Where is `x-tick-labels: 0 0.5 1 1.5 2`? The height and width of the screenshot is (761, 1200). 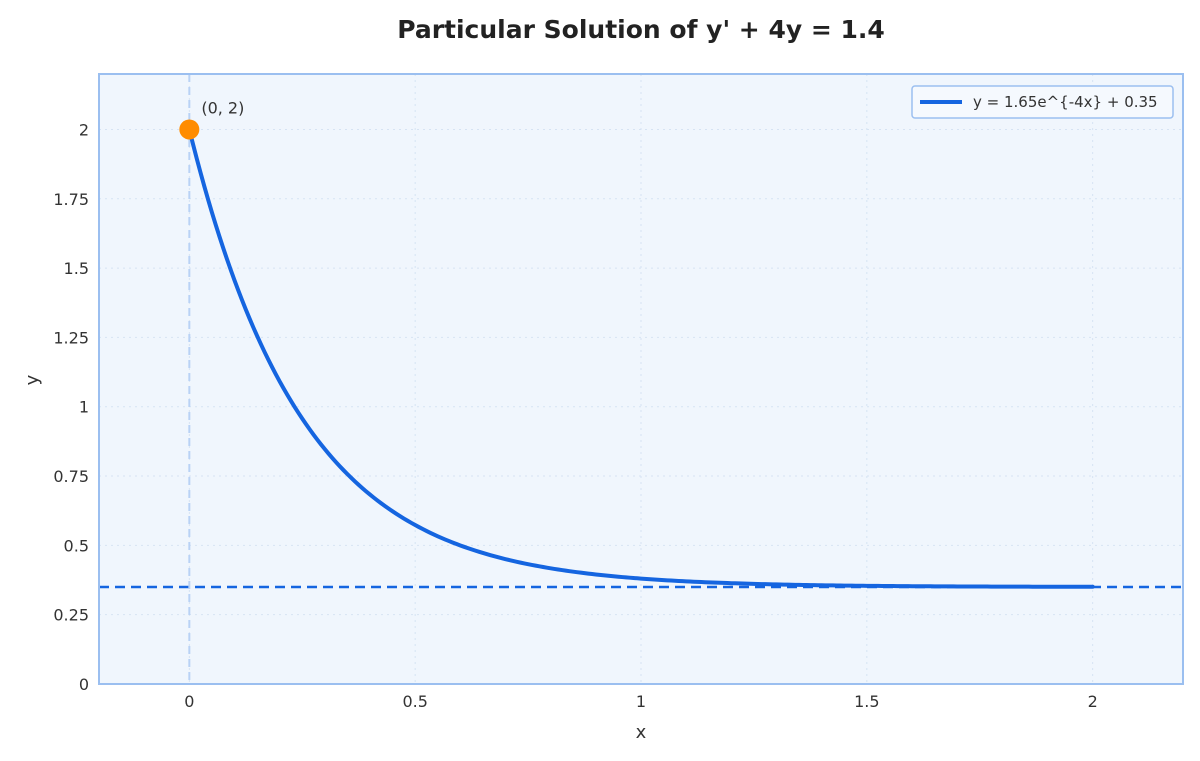 x-tick-labels: 0 0.5 1 1.5 2 is located at coordinates (641, 701).